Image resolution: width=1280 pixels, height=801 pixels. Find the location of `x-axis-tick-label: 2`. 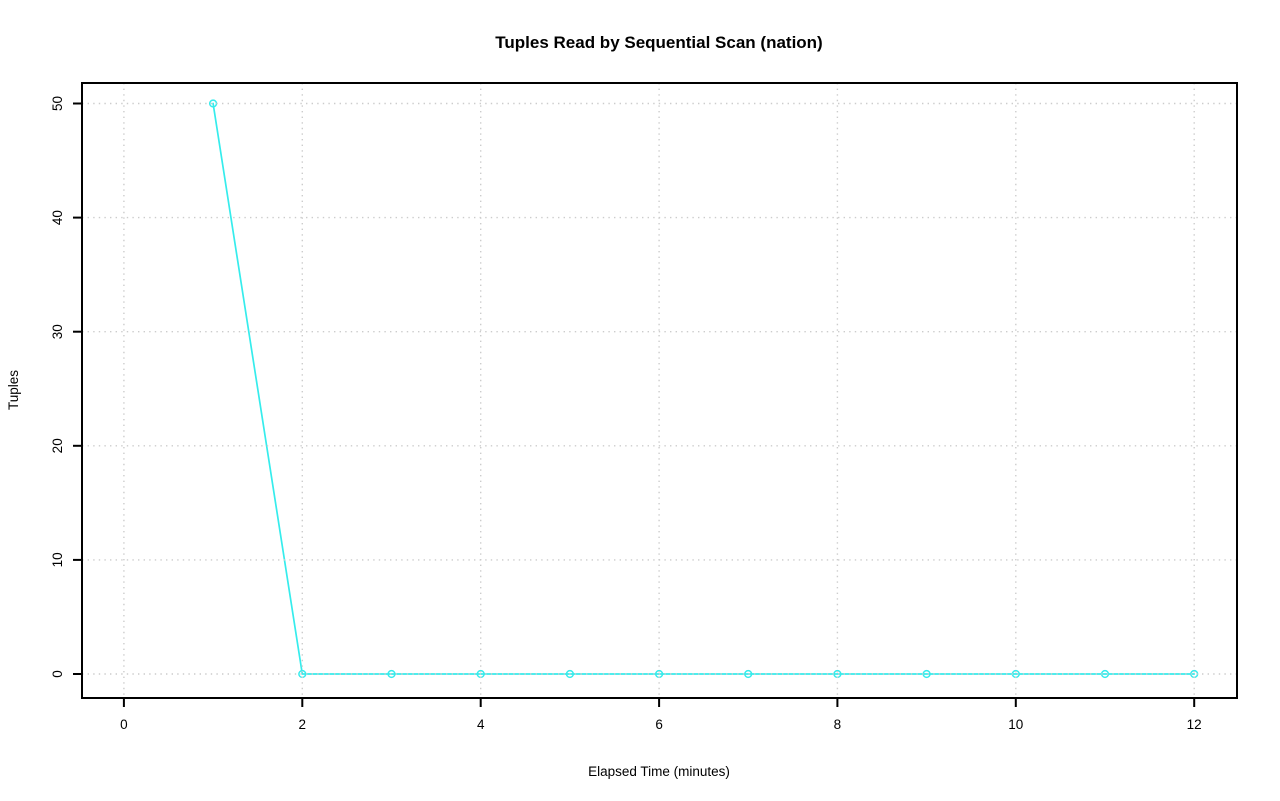

x-axis-tick-label: 2 is located at coordinates (303, 724).